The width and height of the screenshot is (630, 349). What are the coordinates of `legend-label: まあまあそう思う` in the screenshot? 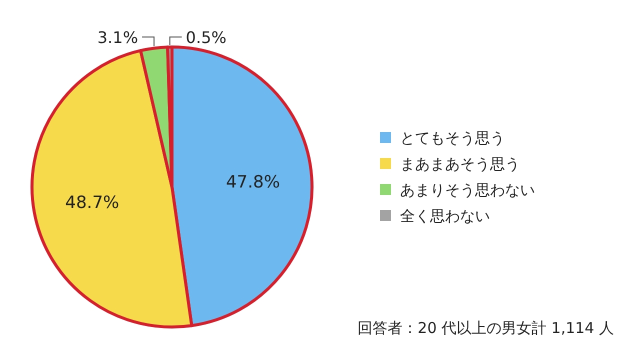 It's located at (460, 164).